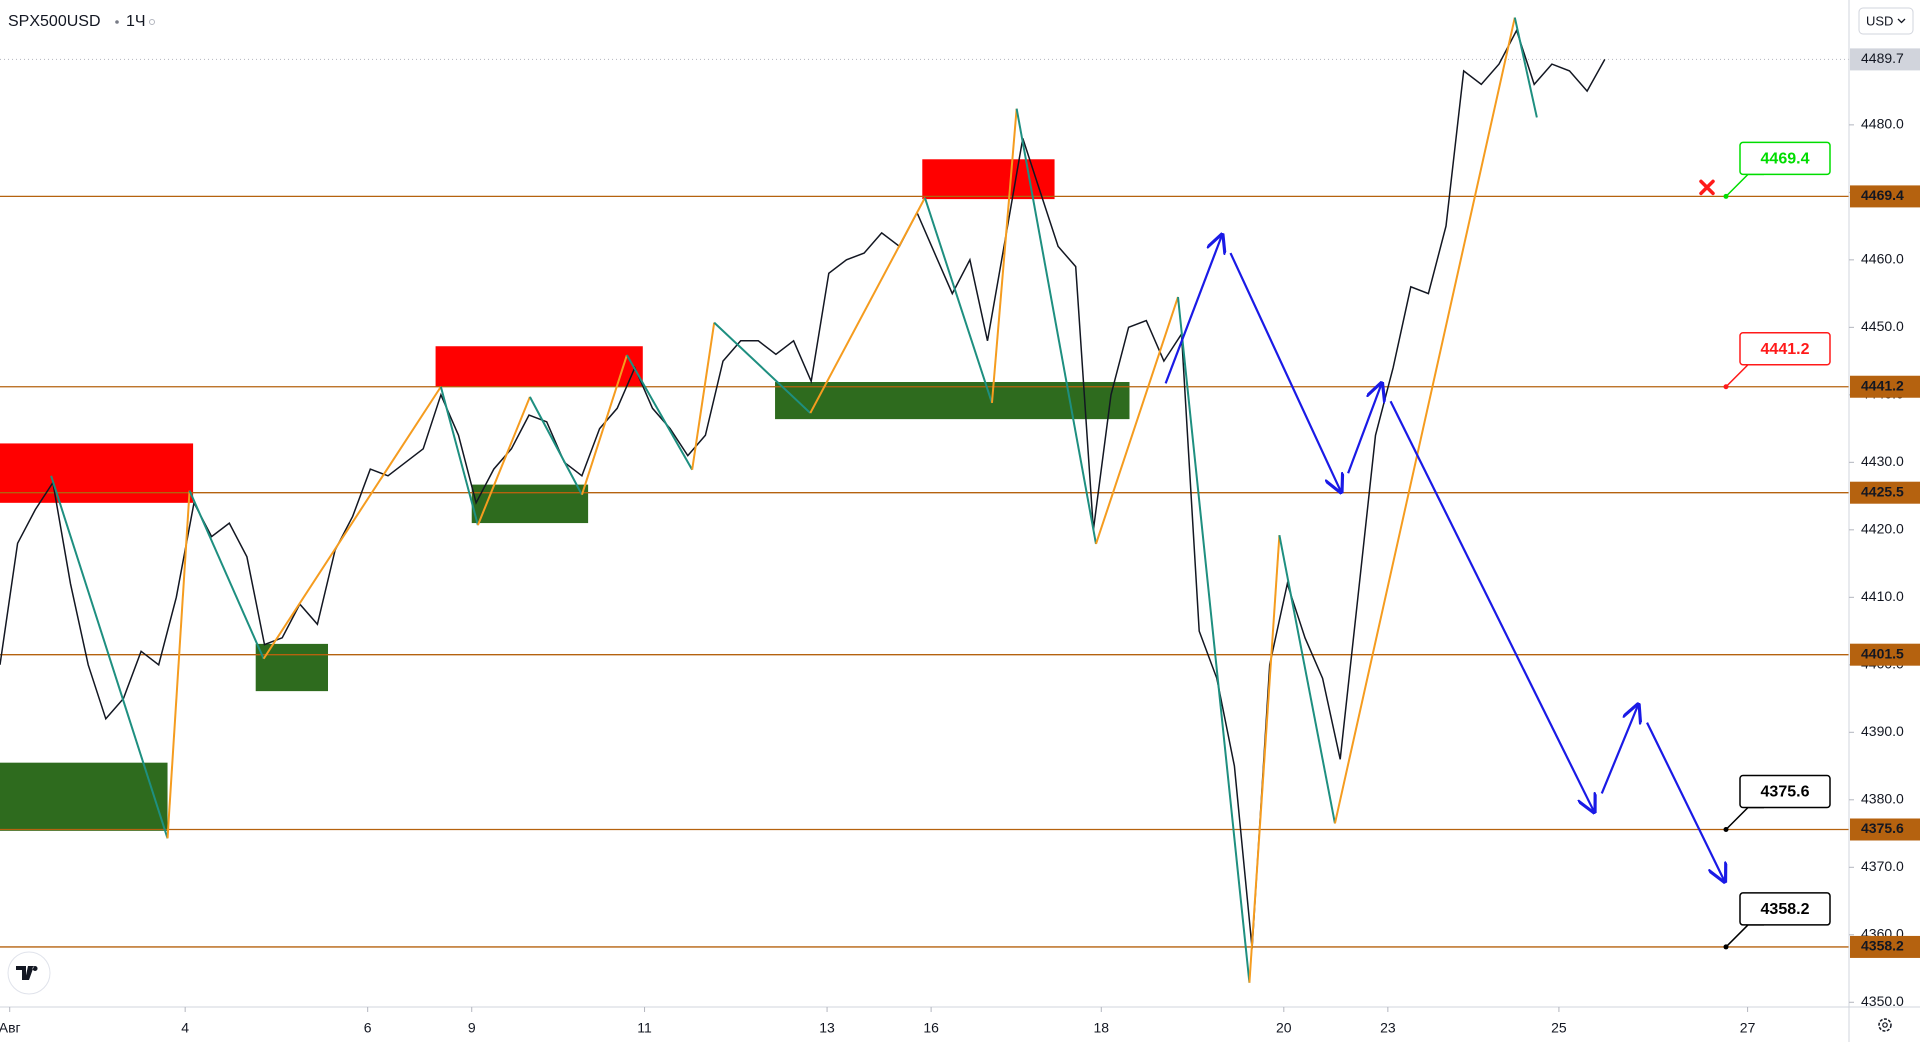 Image resolution: width=1920 pixels, height=1042 pixels. Describe the element at coordinates (1882, 195) in the screenshot. I see `level-tag-label: 4469.4` at that location.